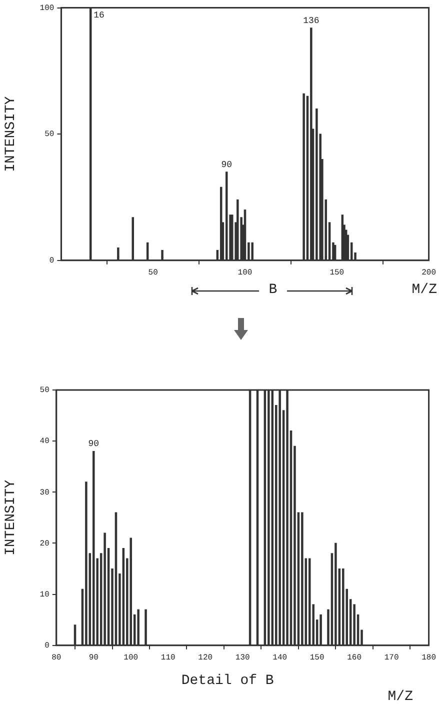  I want to click on text: Detail of B, so click(227, 681).